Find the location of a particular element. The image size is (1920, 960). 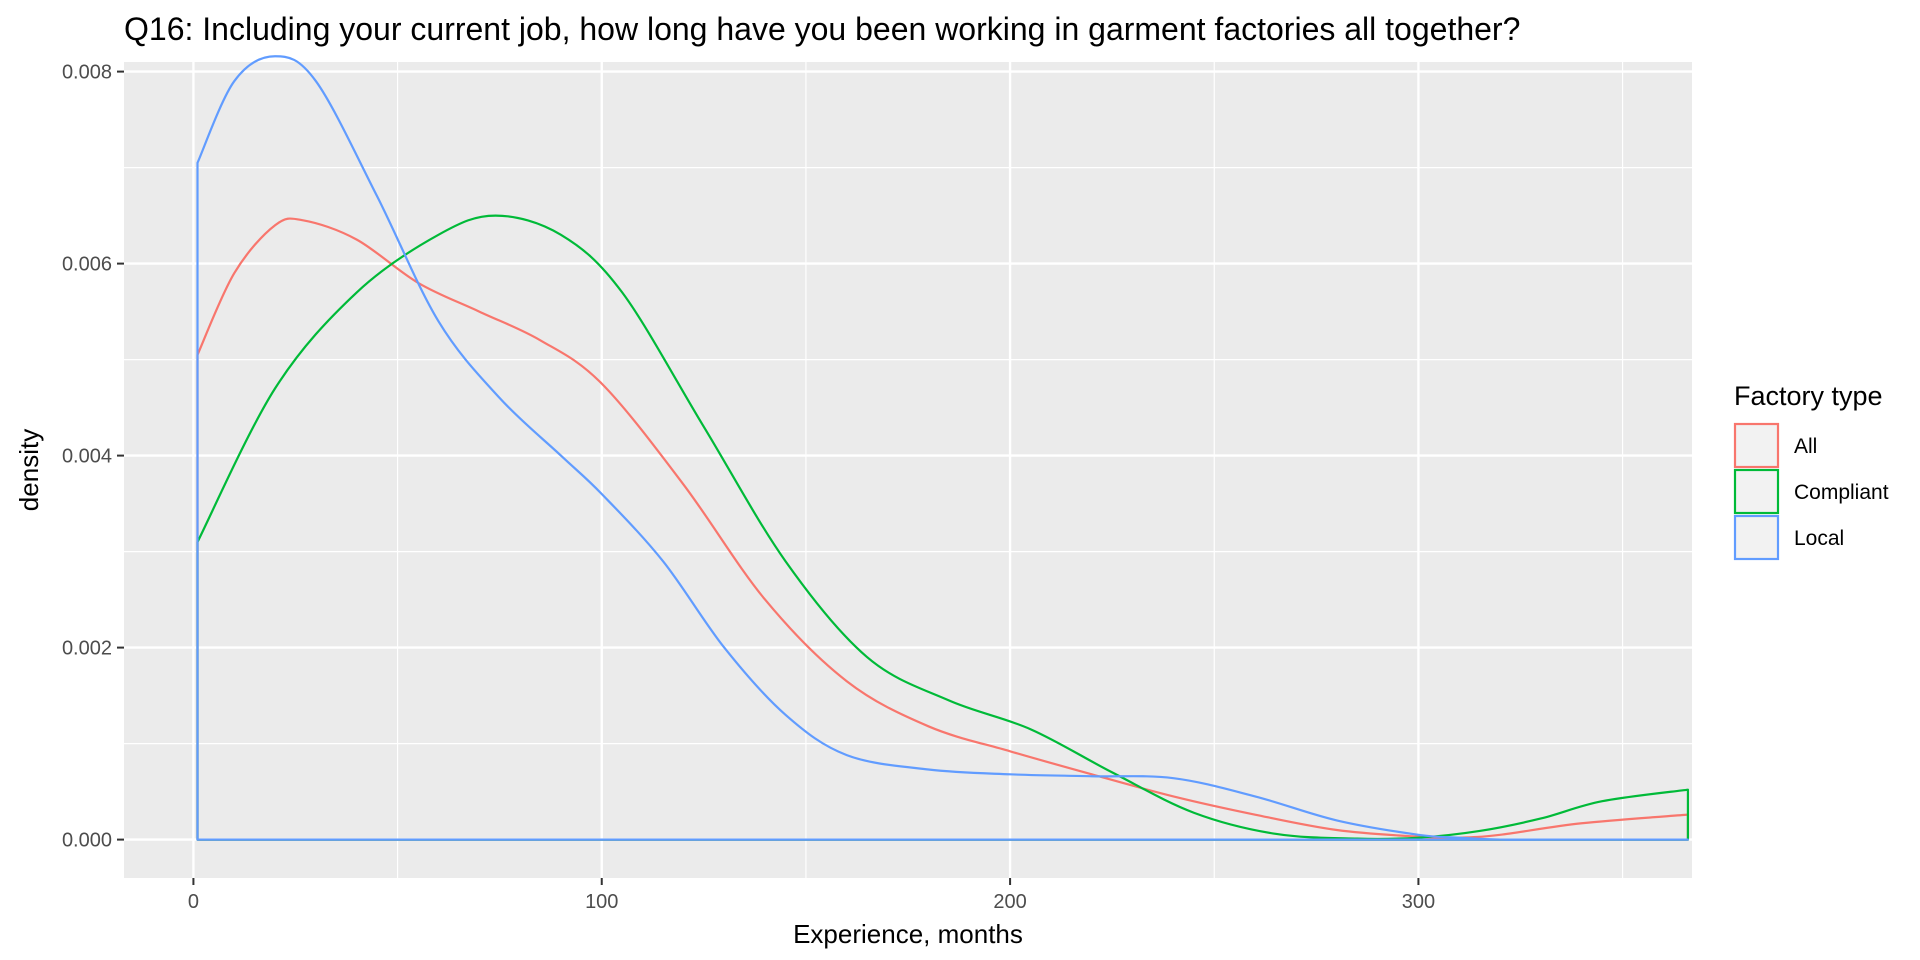

legend-key-local is located at coordinates (1756, 537).